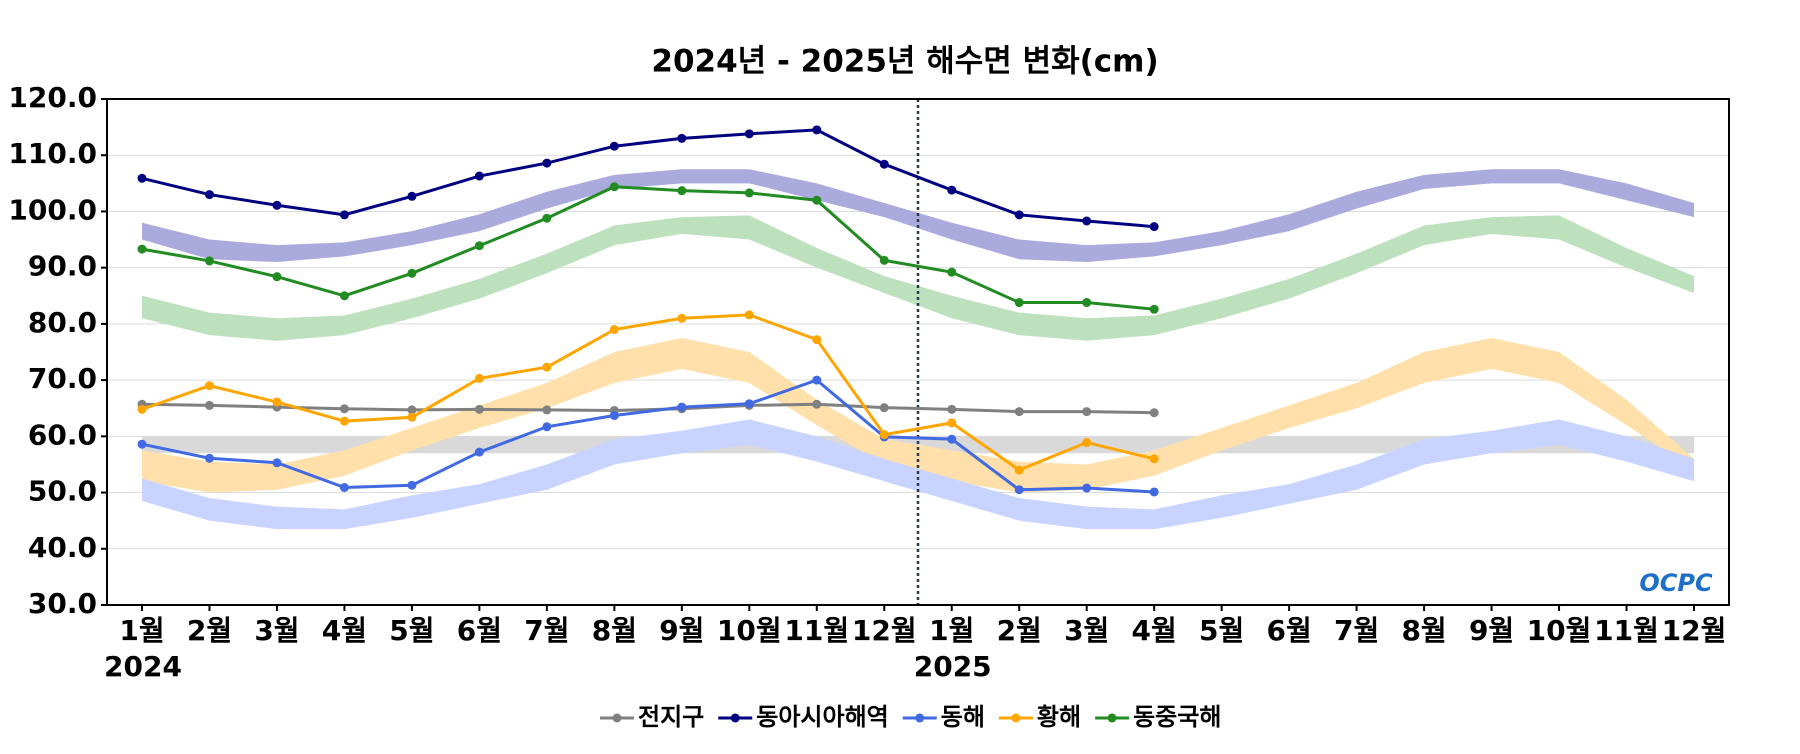 The height and width of the screenshot is (754, 1800). What do you see at coordinates (963, 717) in the screenshot?
I see `legend-label: 동해` at bounding box center [963, 717].